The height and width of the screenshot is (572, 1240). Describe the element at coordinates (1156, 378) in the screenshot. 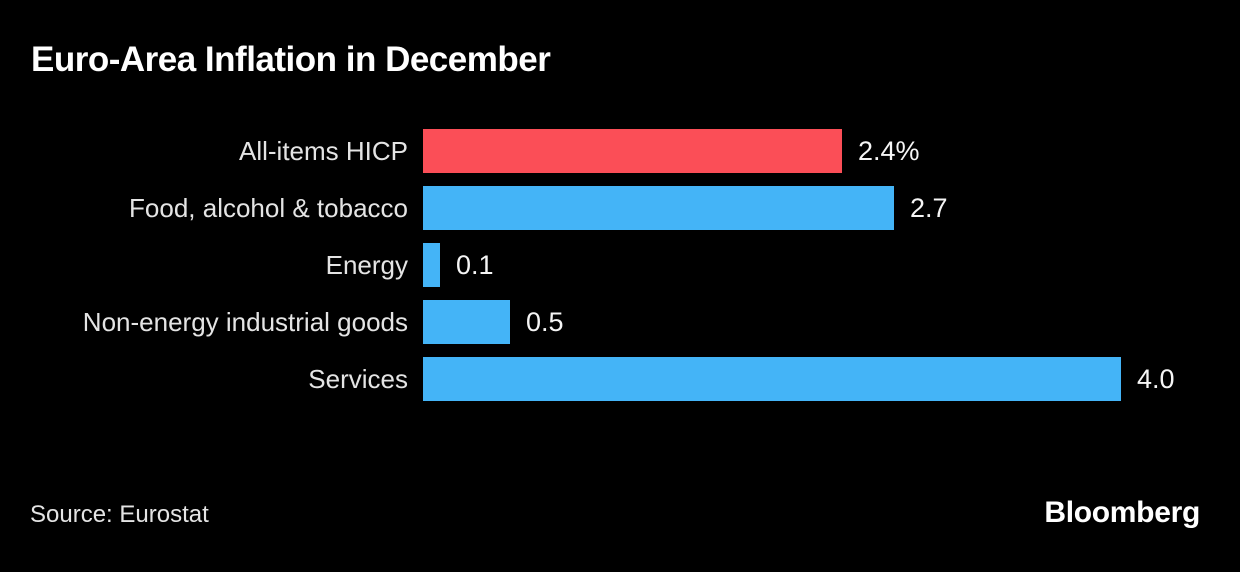

I see `value-label: 4.0` at that location.